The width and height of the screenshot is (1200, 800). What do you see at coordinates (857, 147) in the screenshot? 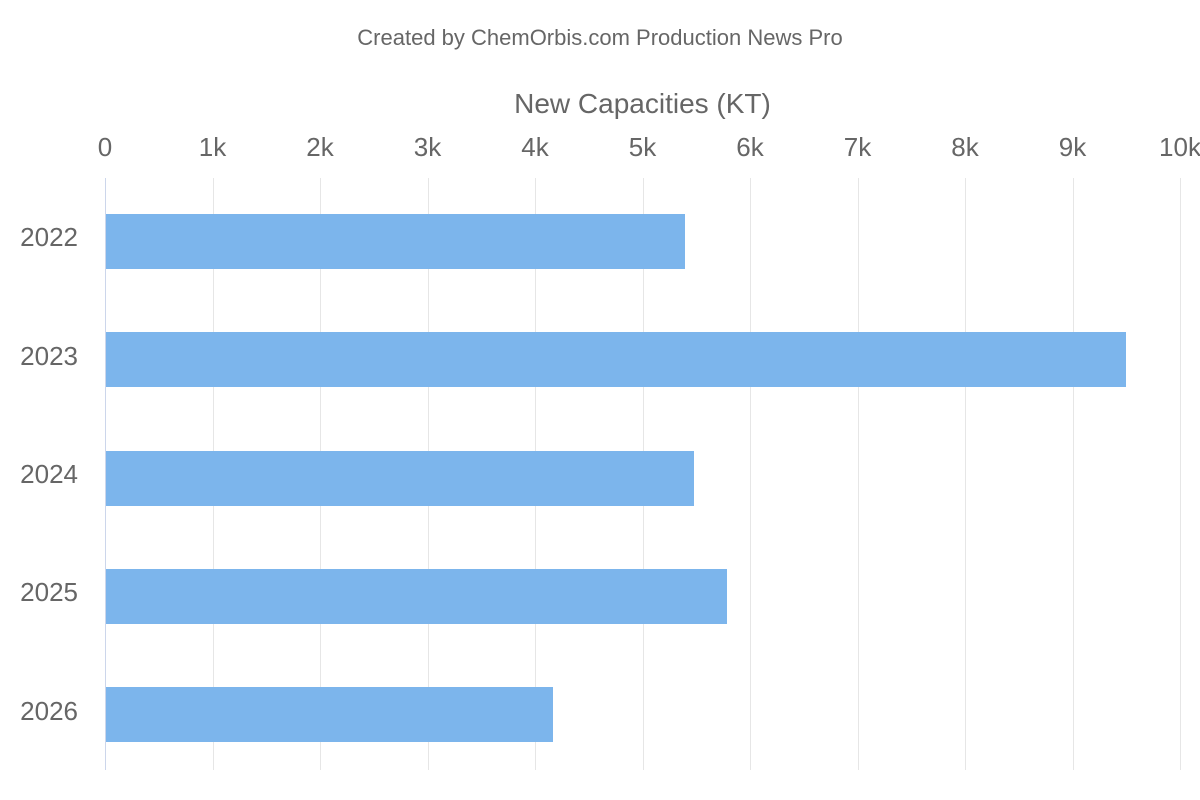
I see `x-tick-label: 7k` at bounding box center [857, 147].